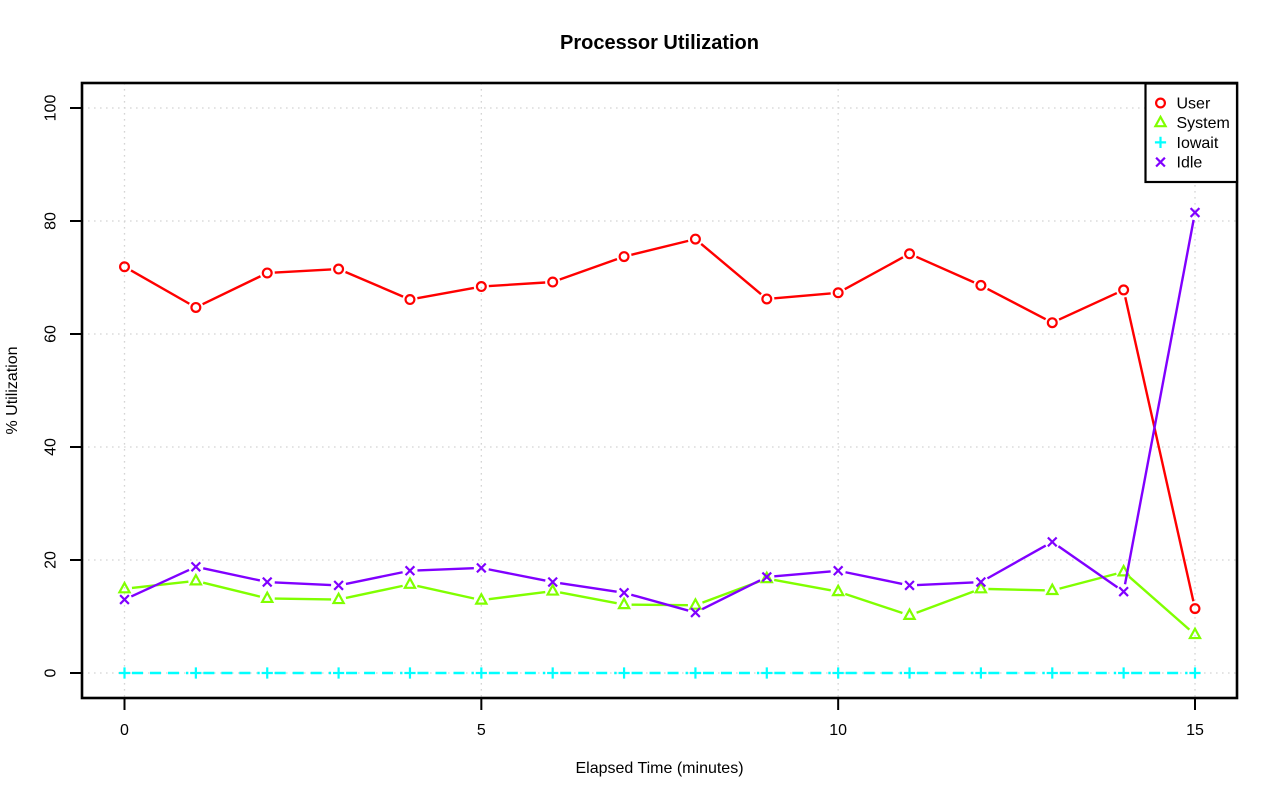 The image size is (1280, 801). Describe the element at coordinates (1203, 123) in the screenshot. I see `legend-label-system: System` at that location.